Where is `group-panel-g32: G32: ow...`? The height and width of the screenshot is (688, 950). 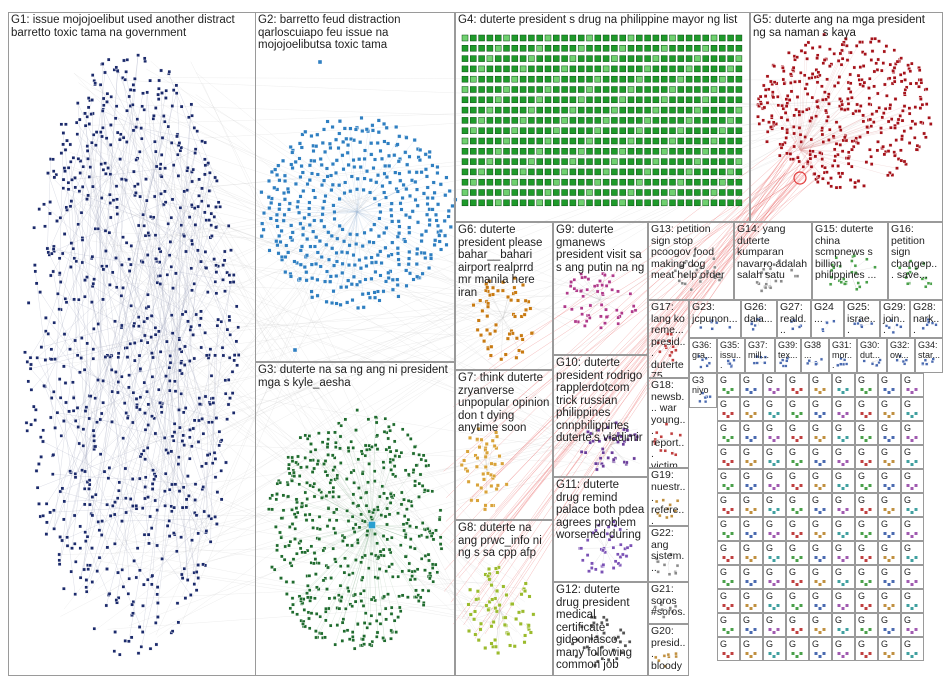 group-panel-g32: G32: ow... is located at coordinates (901, 355).